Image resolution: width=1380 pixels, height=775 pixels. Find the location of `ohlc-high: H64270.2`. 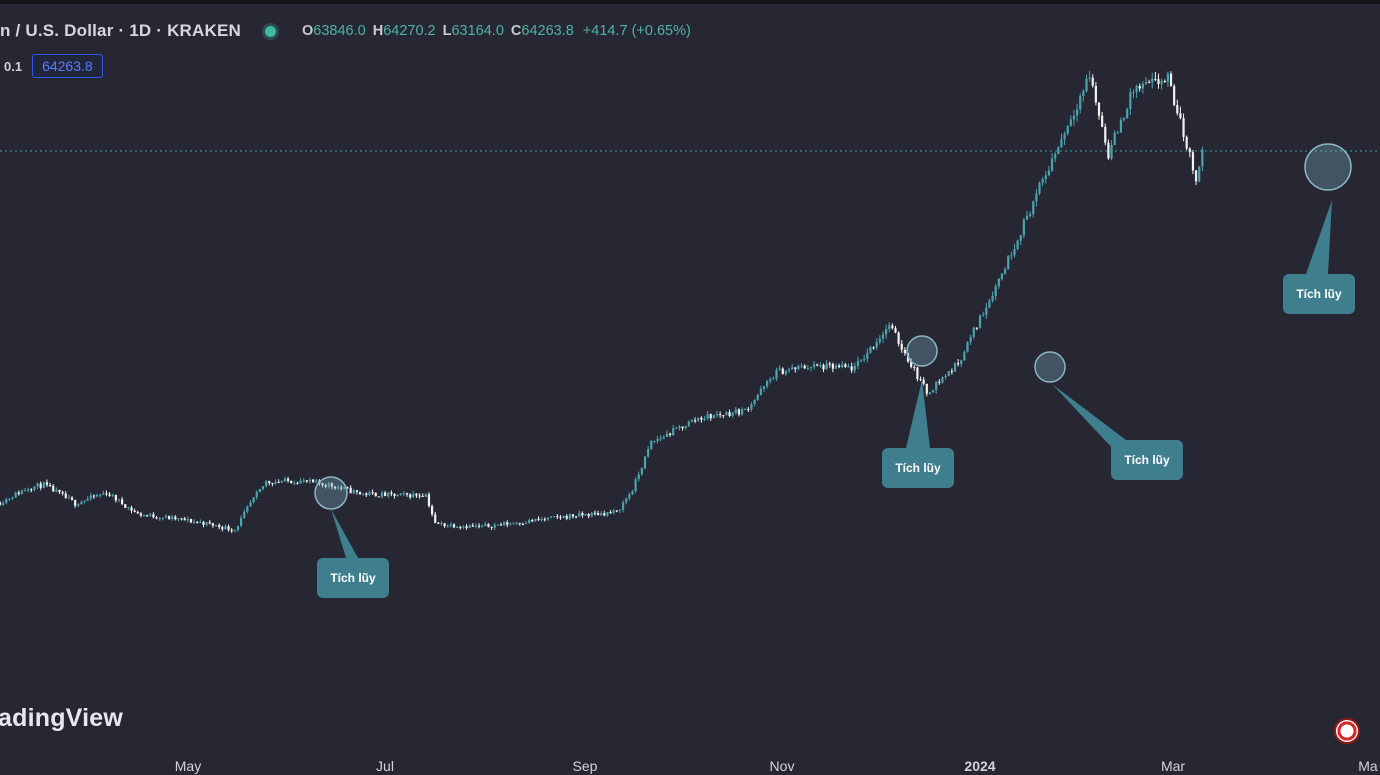

ohlc-high: H64270.2 is located at coordinates (404, 31).